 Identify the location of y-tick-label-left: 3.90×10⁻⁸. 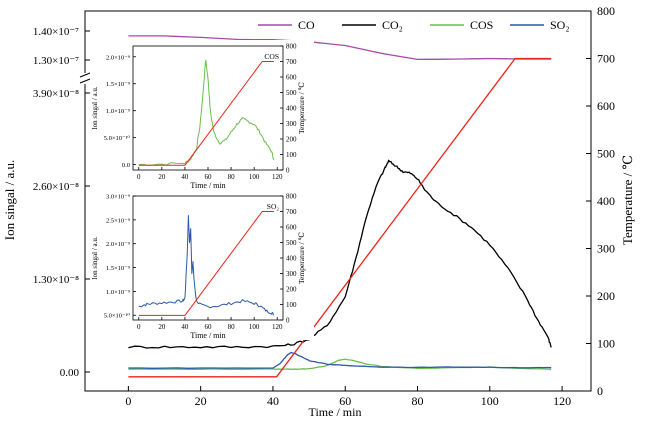
(56, 94).